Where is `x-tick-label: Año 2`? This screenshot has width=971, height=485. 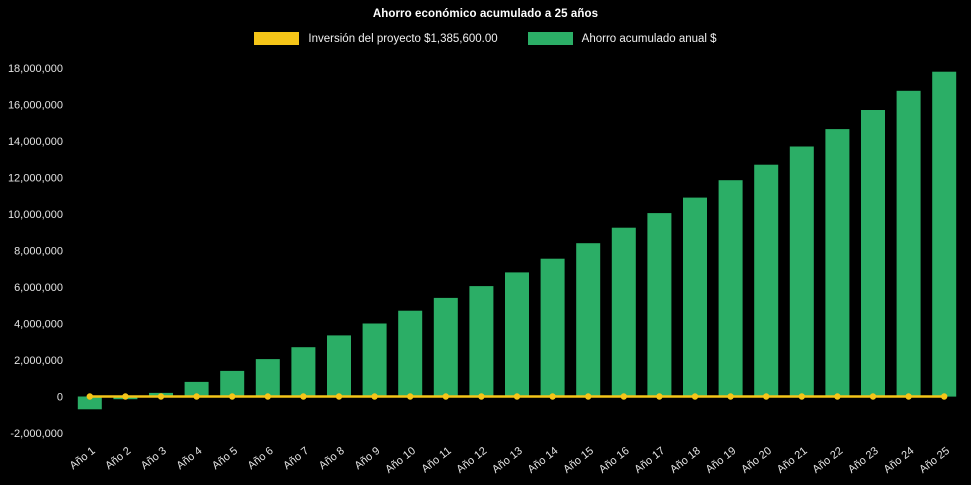
x-tick-label: Año 2 is located at coordinates (118, 458).